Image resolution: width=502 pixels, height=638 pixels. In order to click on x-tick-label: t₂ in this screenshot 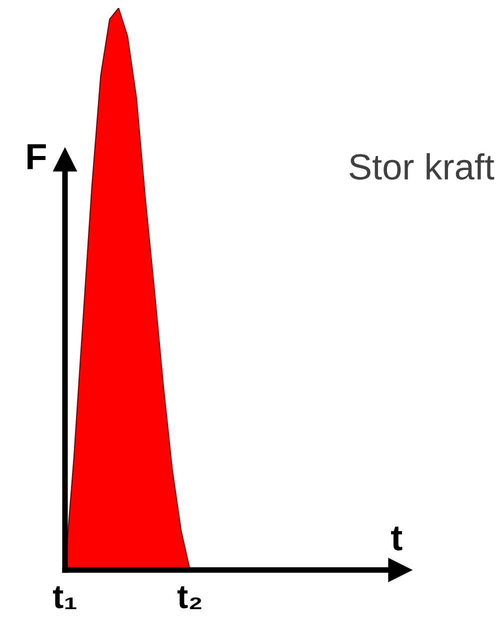, I will do `click(189, 598)`.